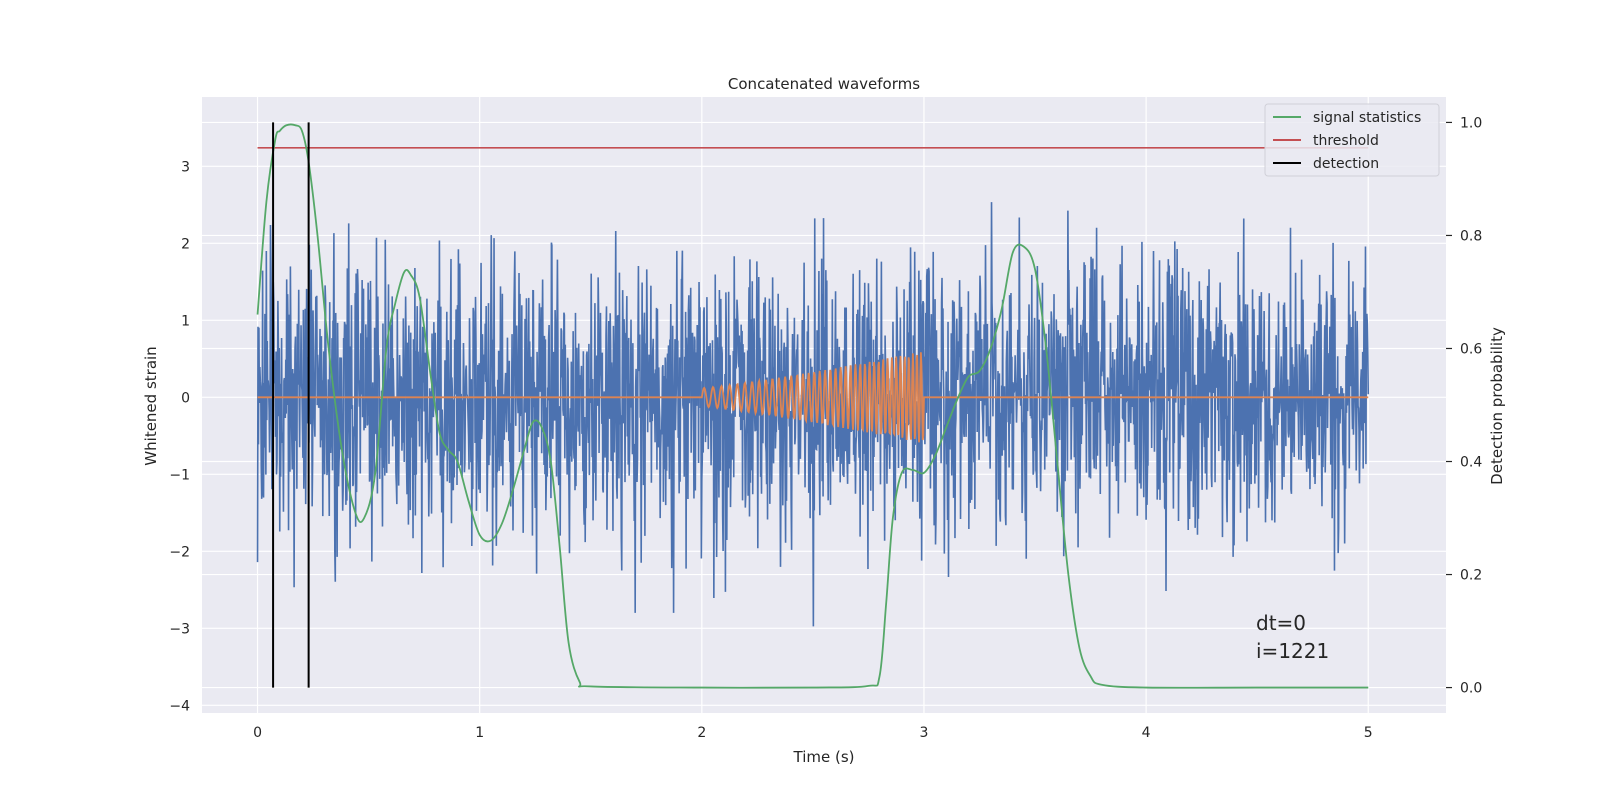  I want to click on x-tick-label: 3, so click(924, 733).